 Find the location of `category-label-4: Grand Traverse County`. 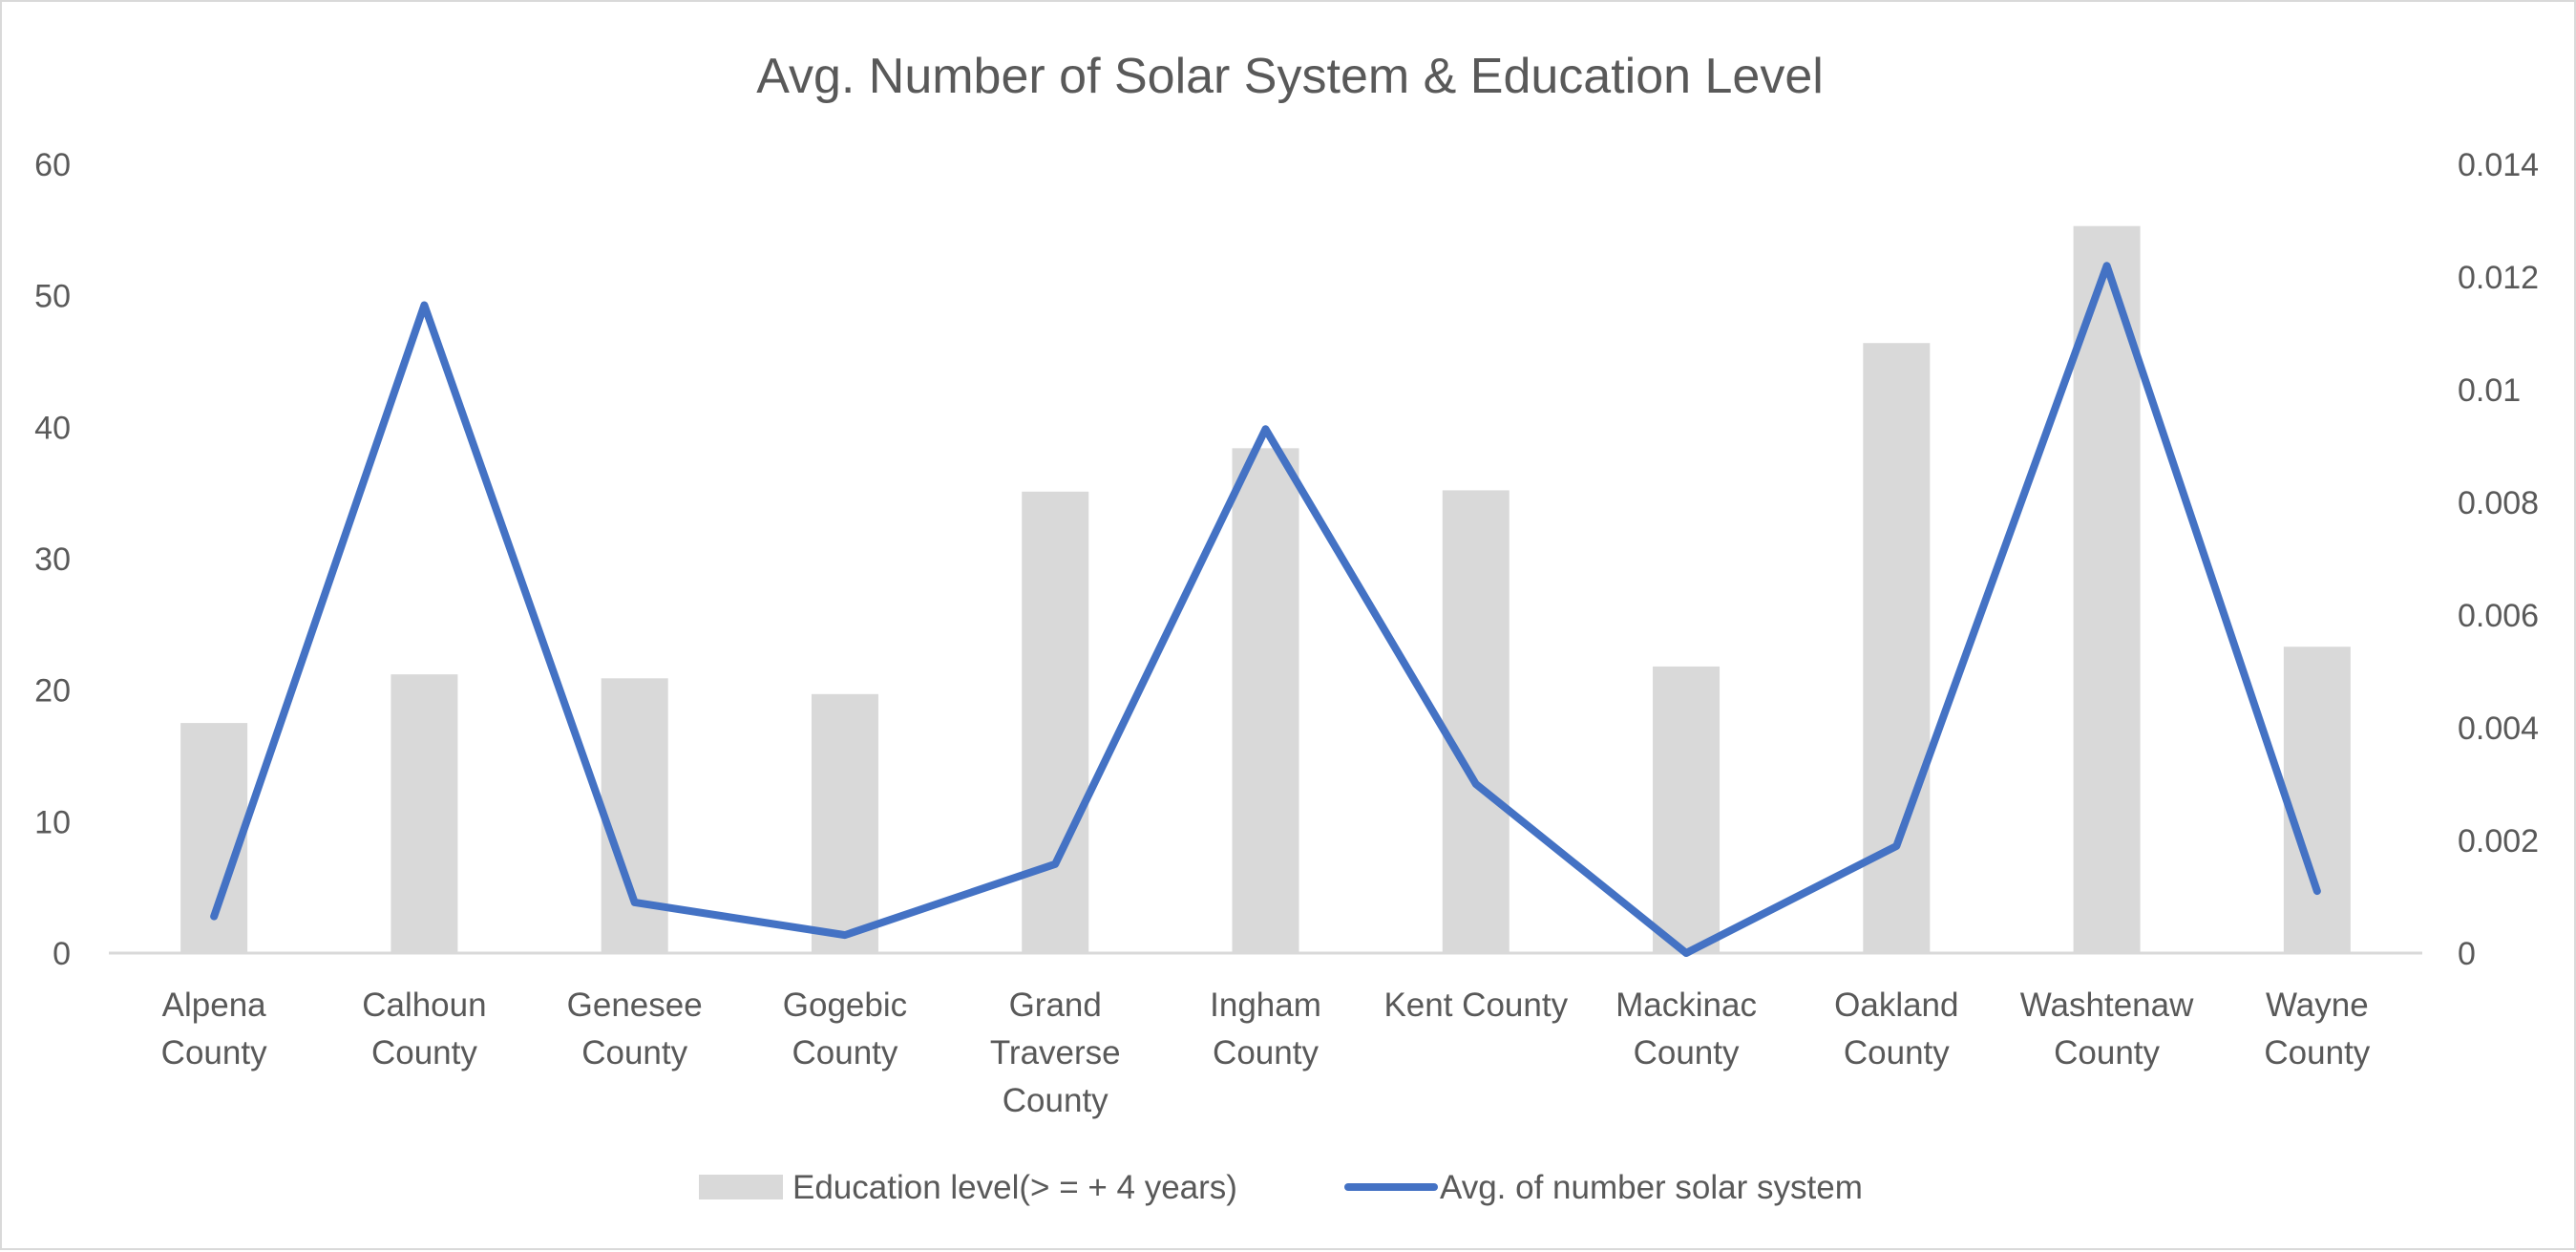

category-label-4: Grand Traverse County is located at coordinates (1055, 1053).